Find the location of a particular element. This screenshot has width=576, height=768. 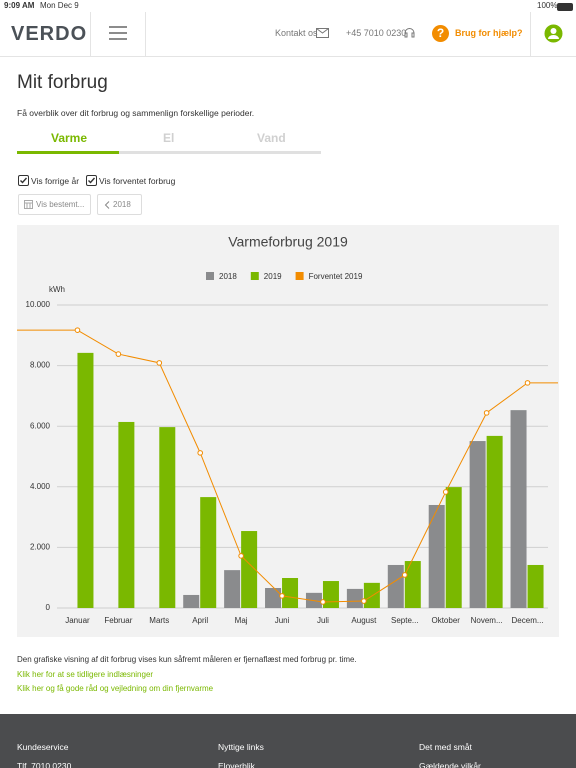

tab: Vand is located at coordinates (271, 138).